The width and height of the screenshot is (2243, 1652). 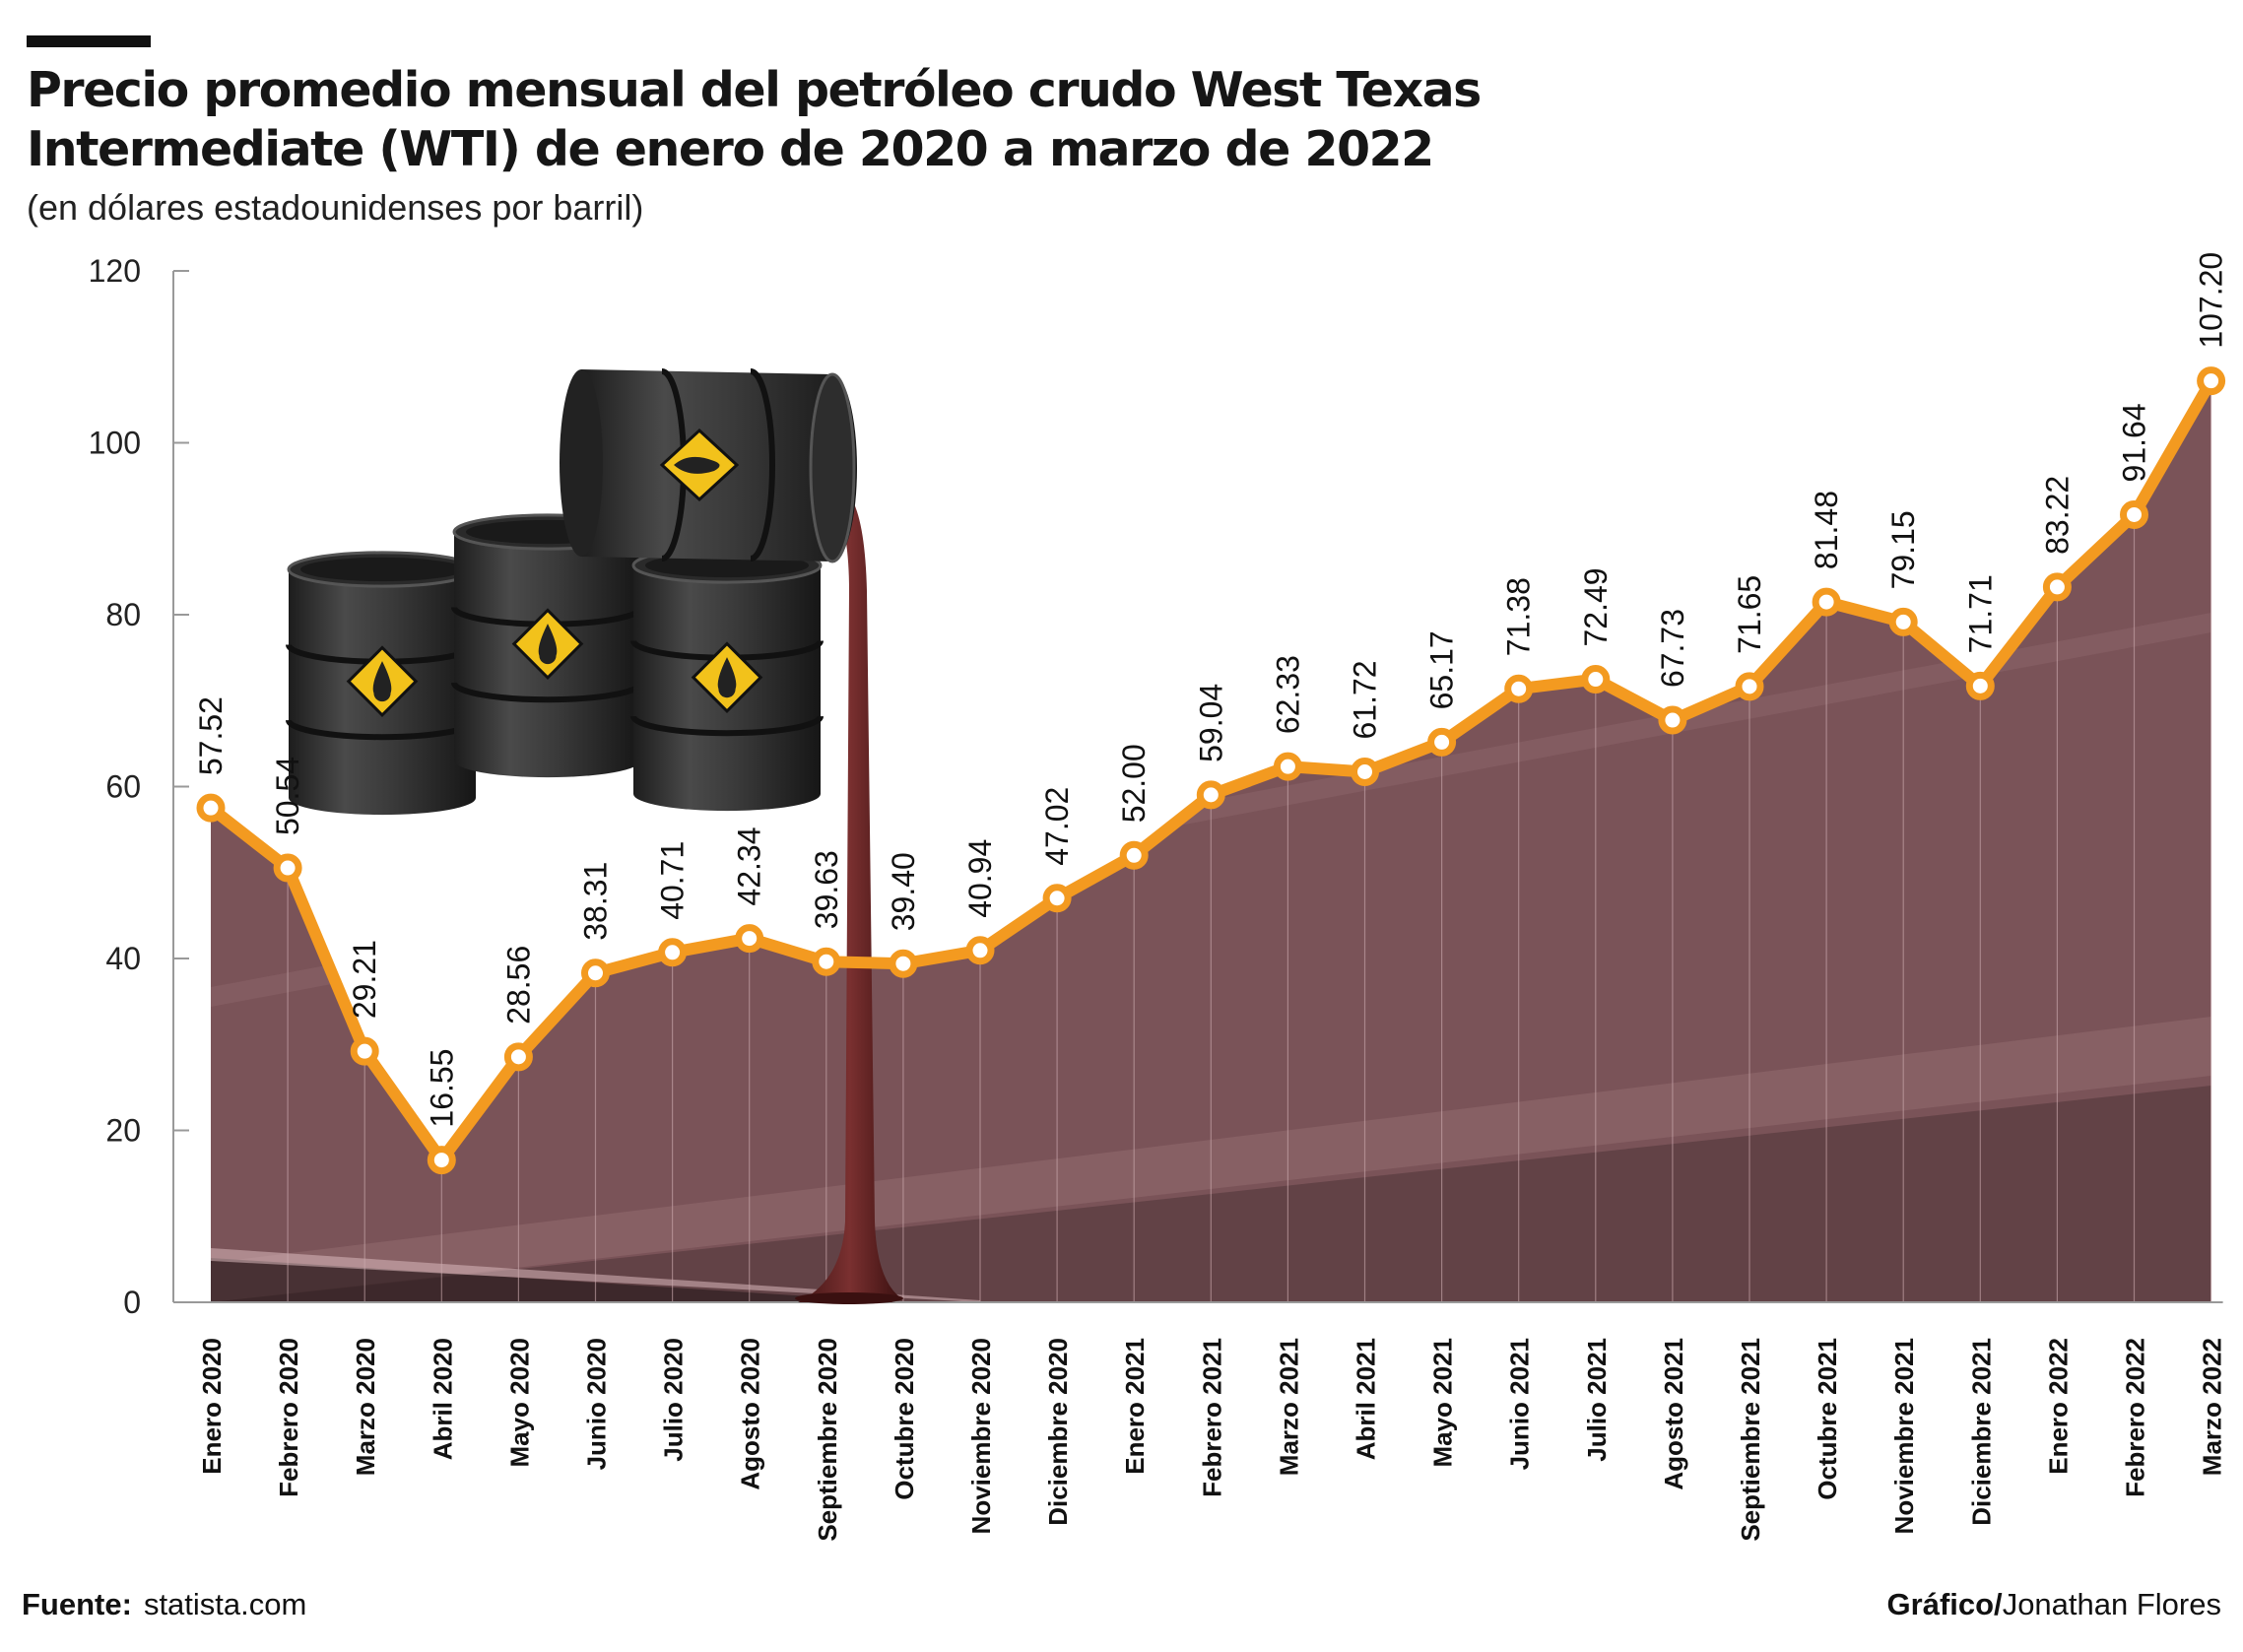 I want to click on data-label: 59.04, so click(x=1210, y=723).